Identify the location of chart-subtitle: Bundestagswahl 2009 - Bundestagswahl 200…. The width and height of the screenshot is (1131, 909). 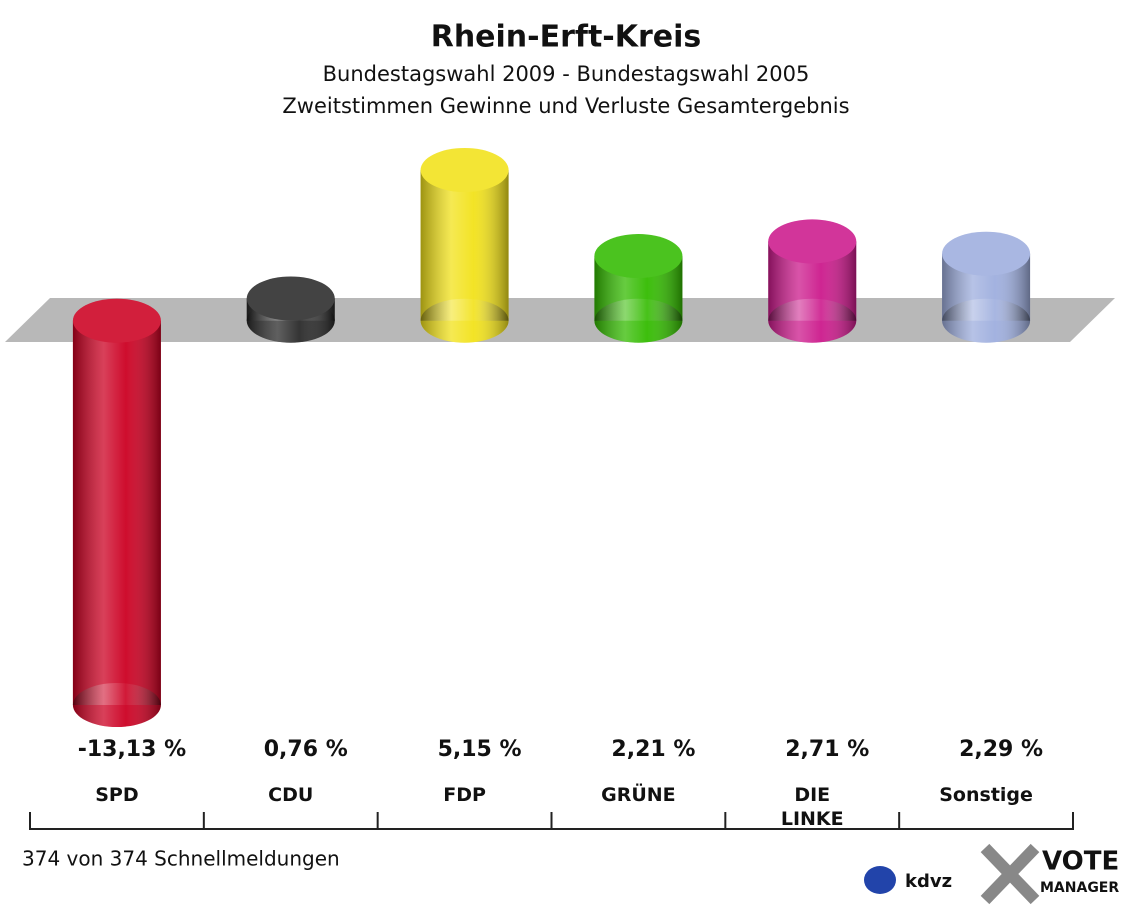
(566, 74).